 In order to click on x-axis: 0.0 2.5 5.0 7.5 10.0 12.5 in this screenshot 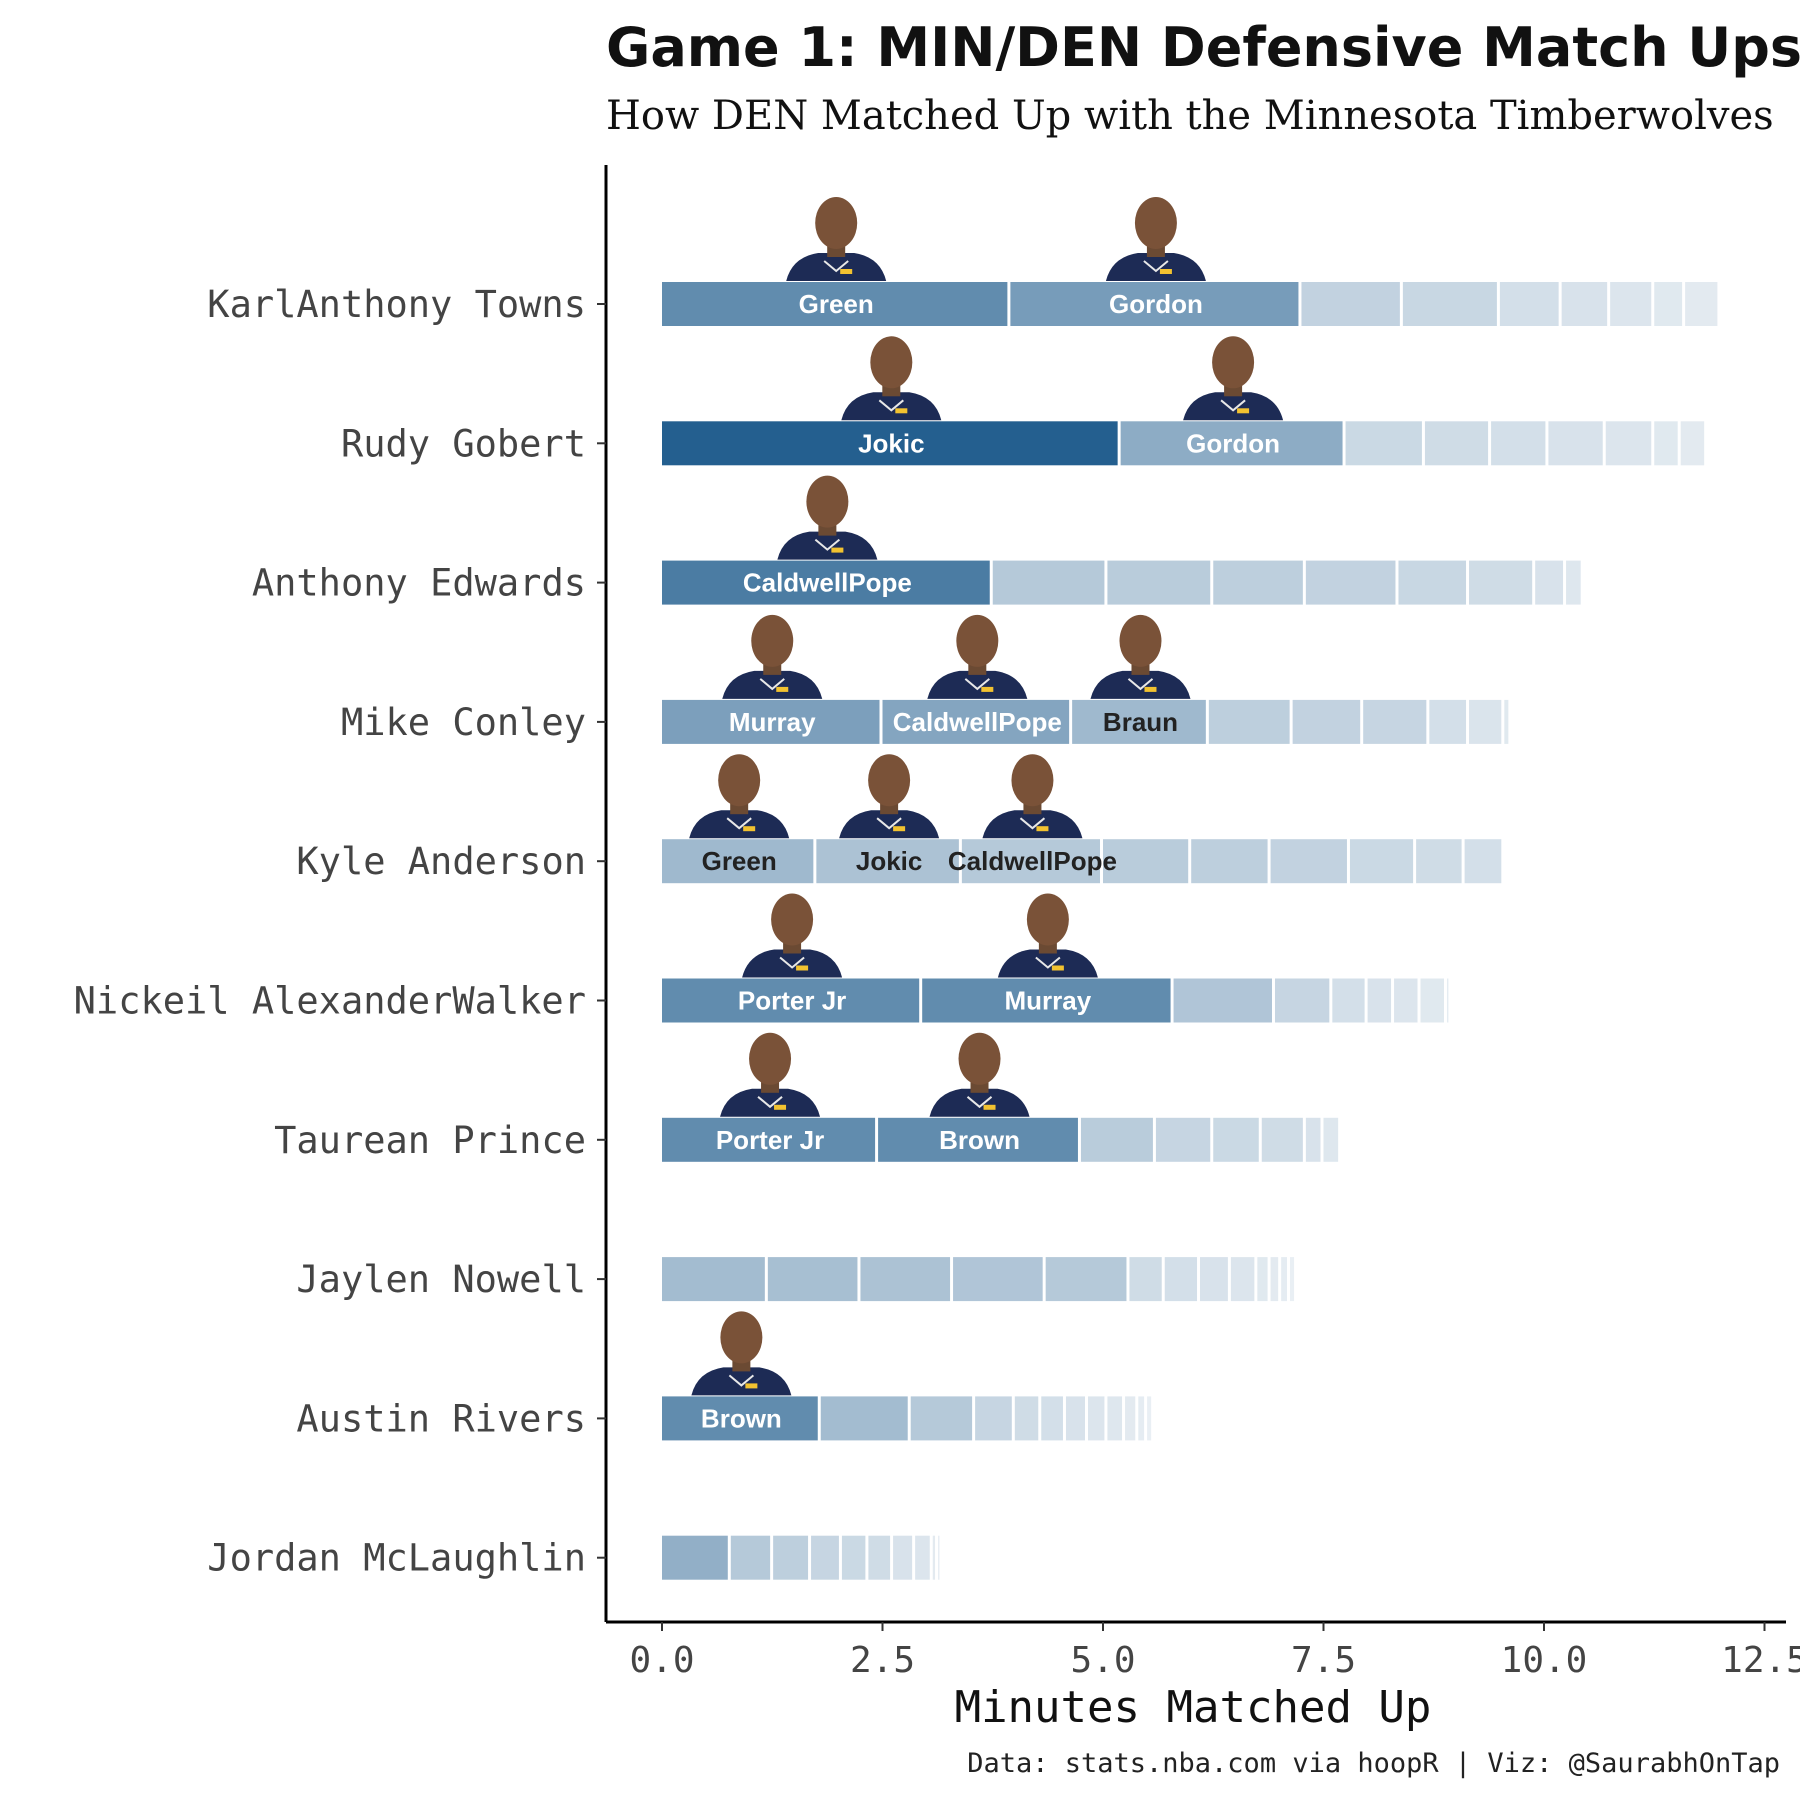, I will do `click(1203, 1650)`.